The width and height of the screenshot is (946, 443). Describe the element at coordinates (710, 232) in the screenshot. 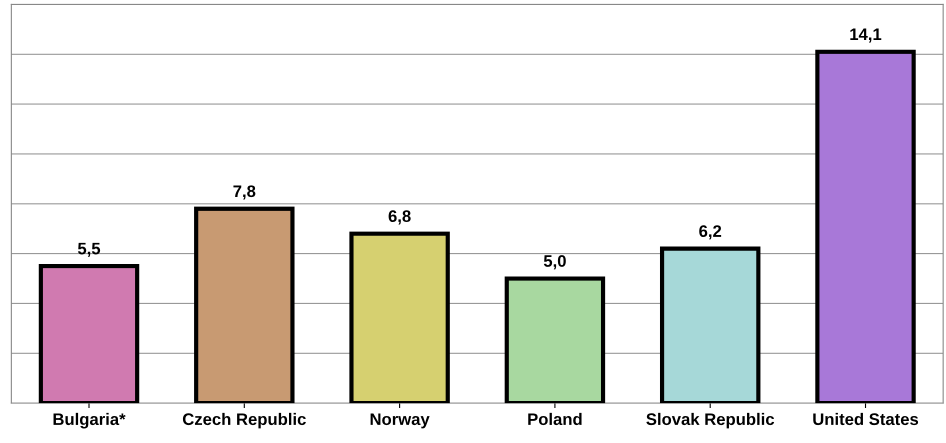

I see `data-label: 6,2` at that location.